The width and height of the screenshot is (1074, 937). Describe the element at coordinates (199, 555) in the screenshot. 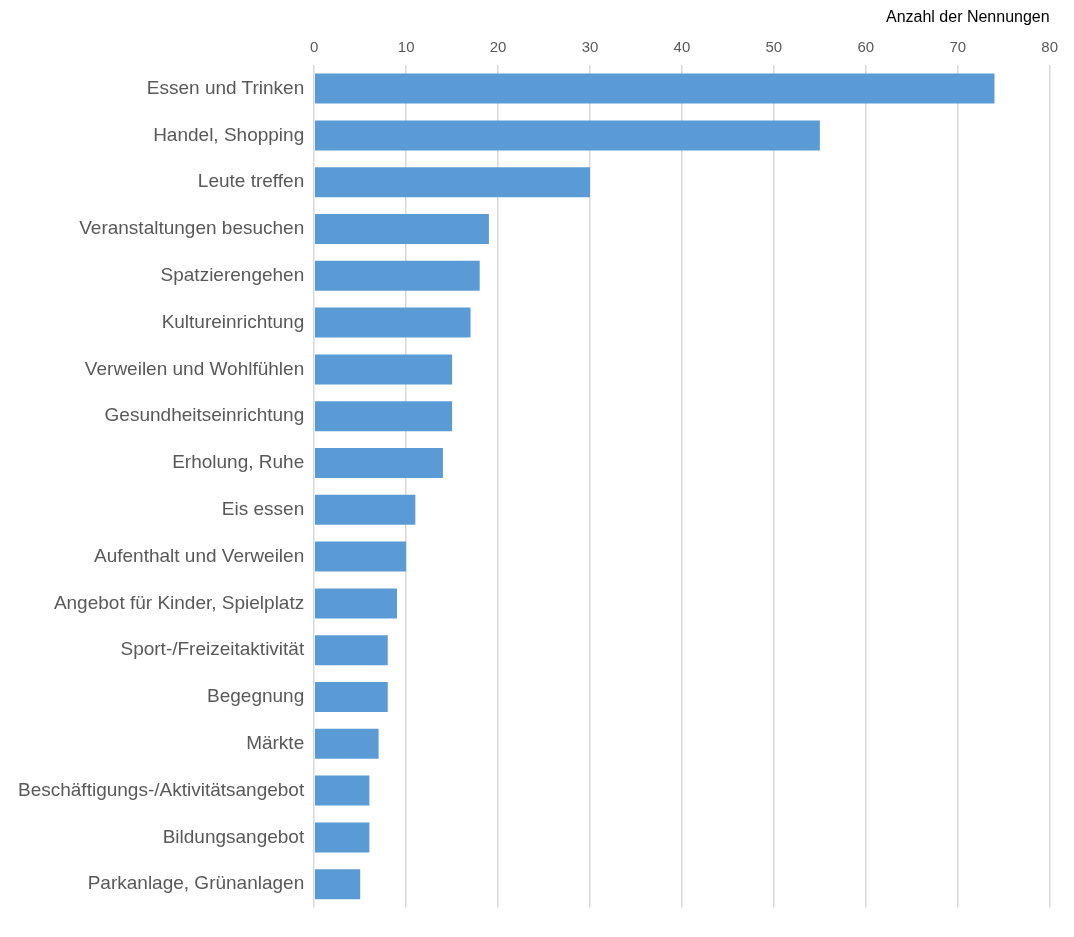

I see `y-tick-label: Aufenthalt und Verweilen` at that location.